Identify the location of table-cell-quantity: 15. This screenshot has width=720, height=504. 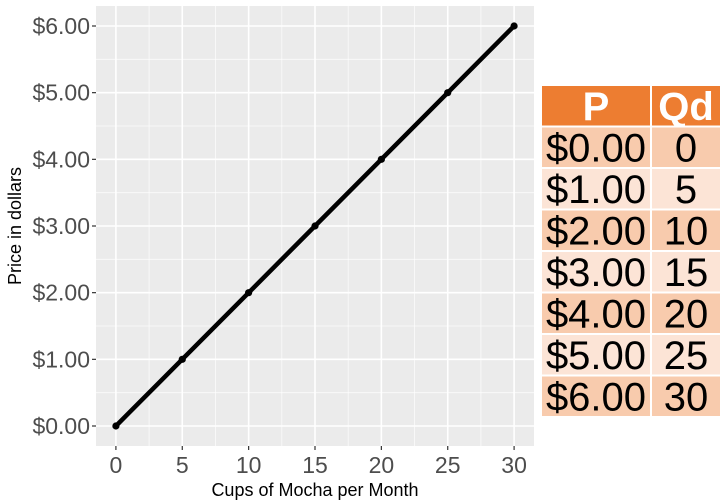
(686, 273).